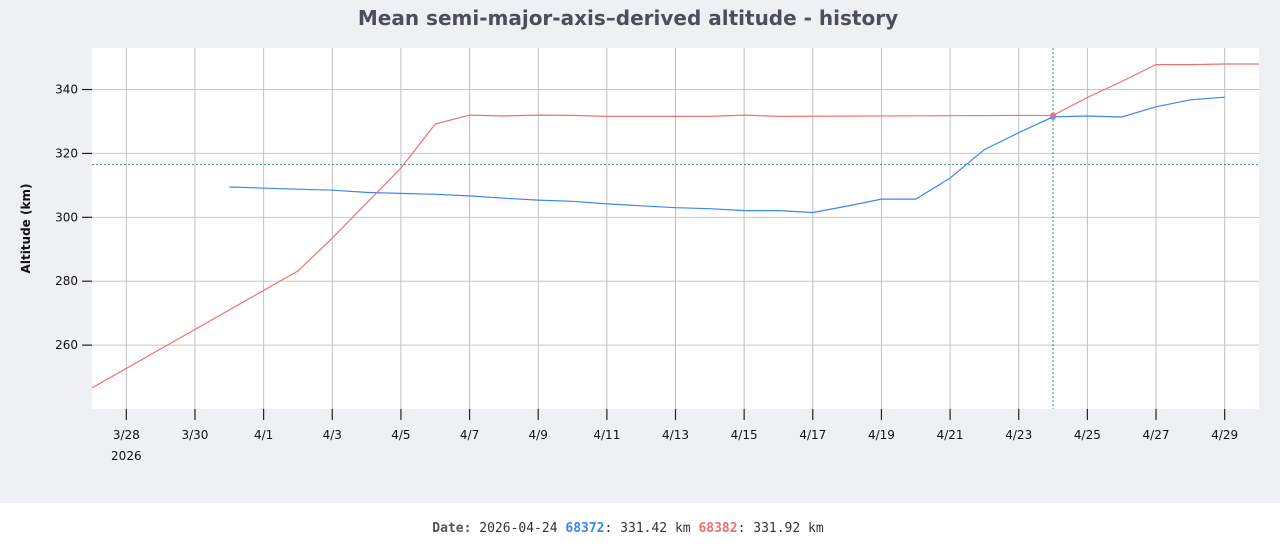 This screenshot has height=555, width=1280. What do you see at coordinates (66, 345) in the screenshot?
I see `y-tick-label: 260` at bounding box center [66, 345].